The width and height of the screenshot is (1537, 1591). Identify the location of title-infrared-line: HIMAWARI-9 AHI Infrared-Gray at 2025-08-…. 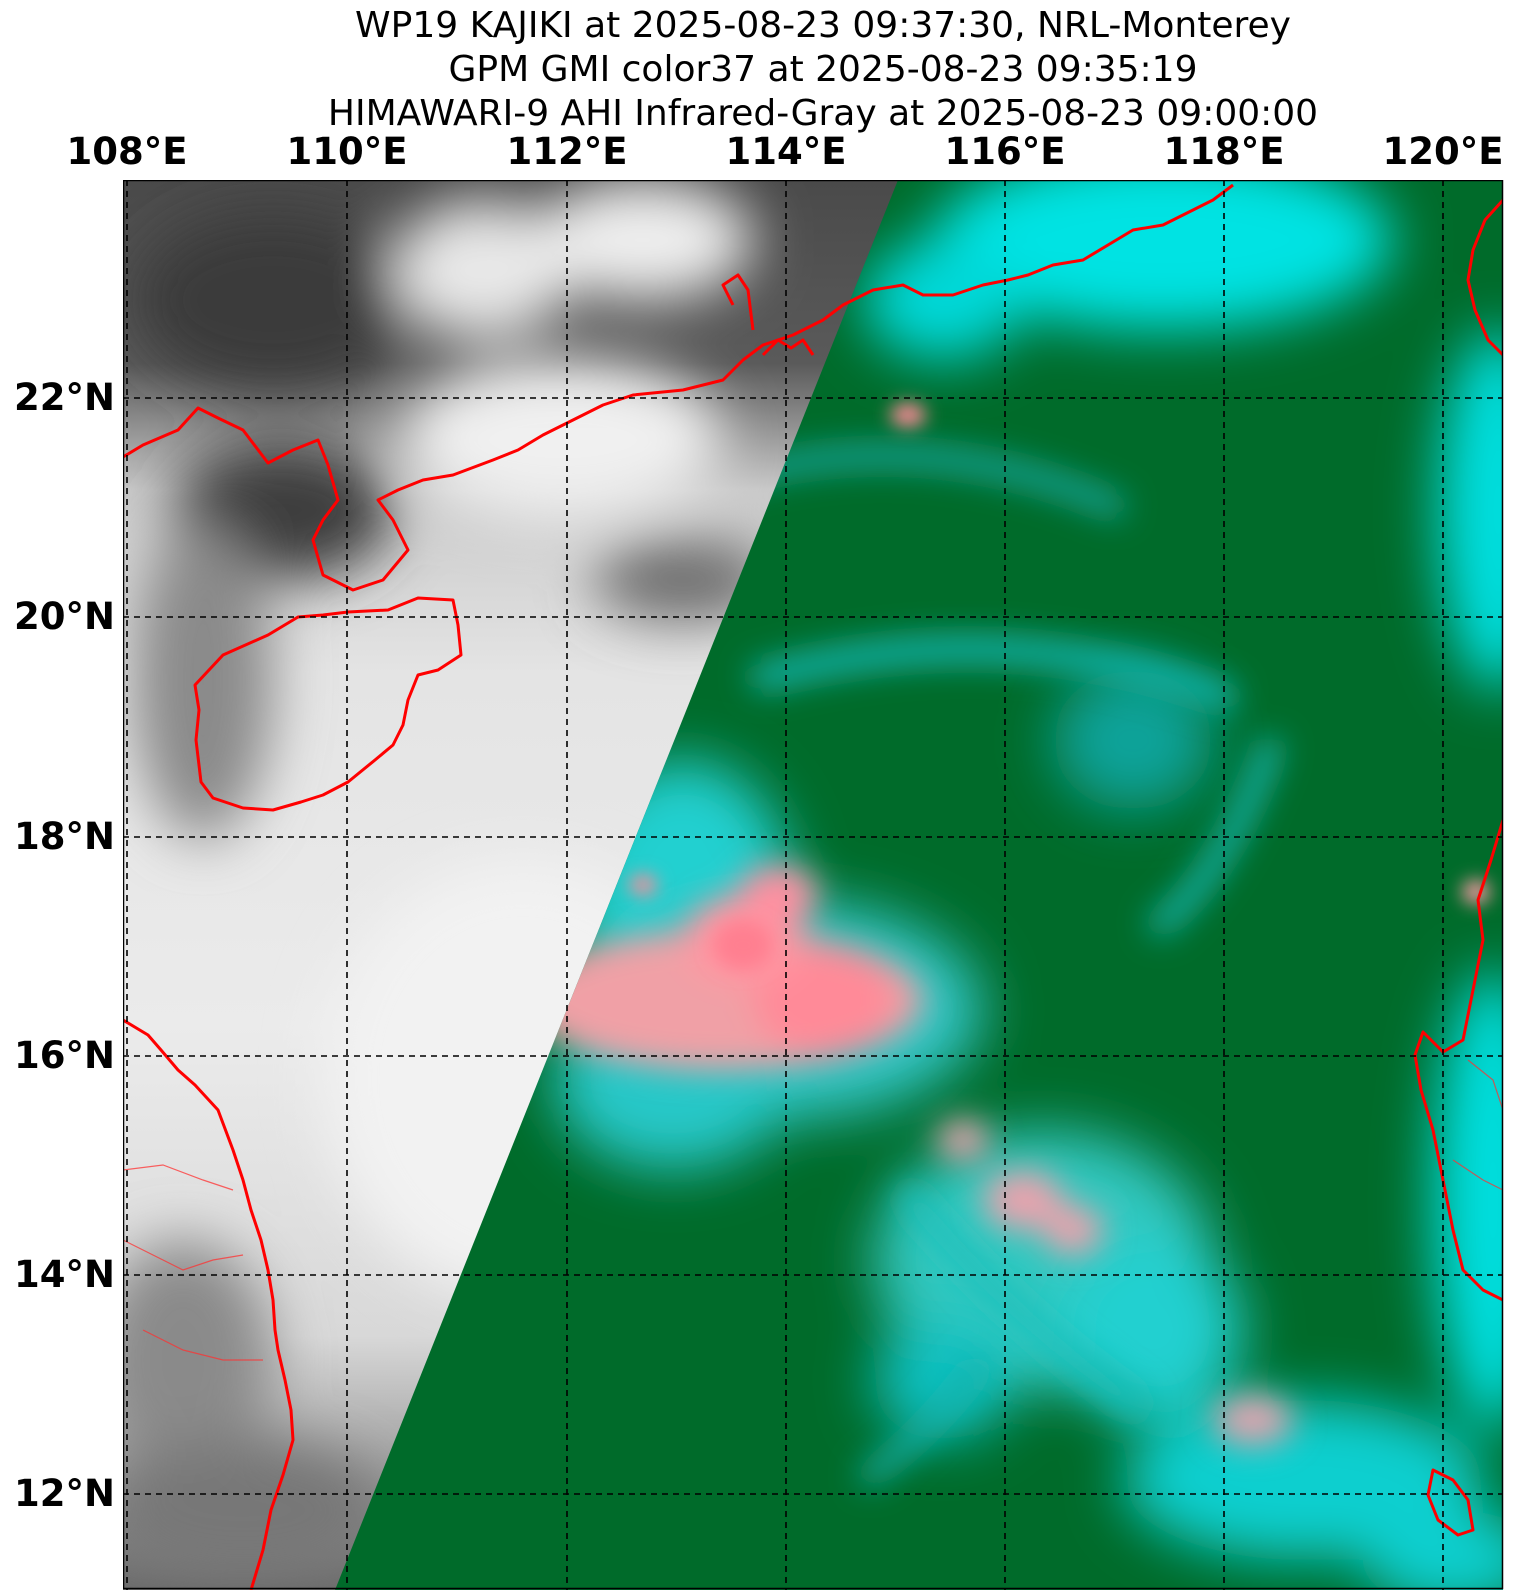
(823, 113).